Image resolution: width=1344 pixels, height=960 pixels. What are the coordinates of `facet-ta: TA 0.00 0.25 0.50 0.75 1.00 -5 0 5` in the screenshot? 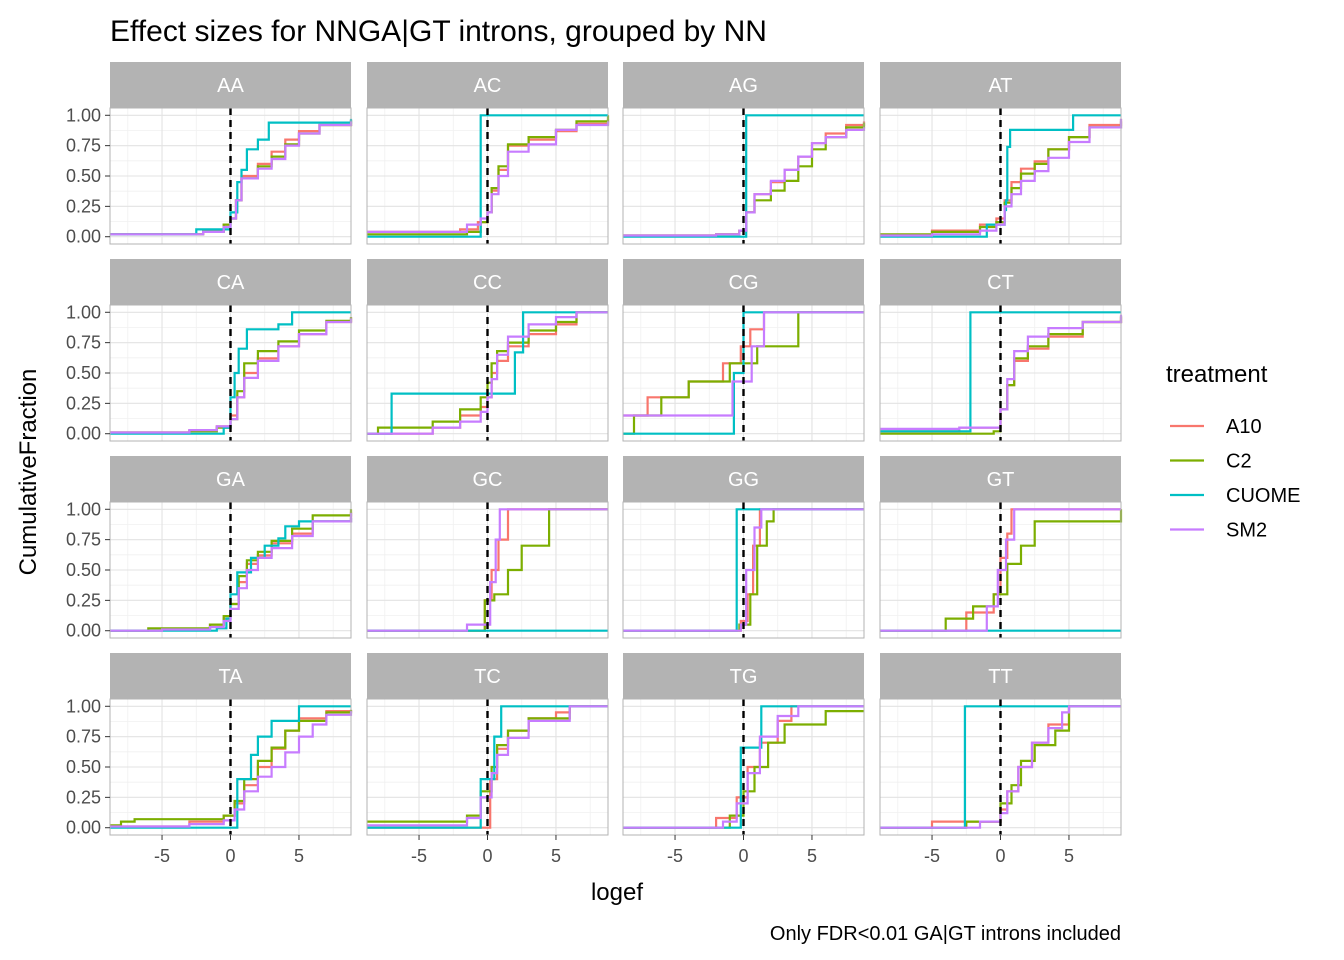 It's located at (209, 759).